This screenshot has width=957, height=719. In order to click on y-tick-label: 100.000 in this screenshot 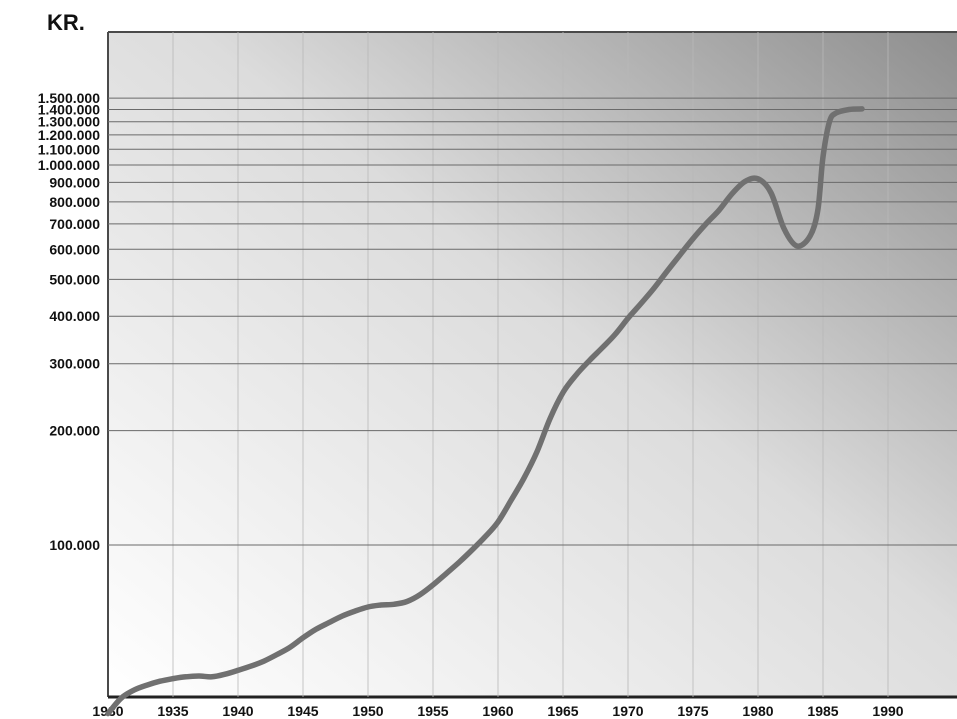, I will do `click(74, 545)`.